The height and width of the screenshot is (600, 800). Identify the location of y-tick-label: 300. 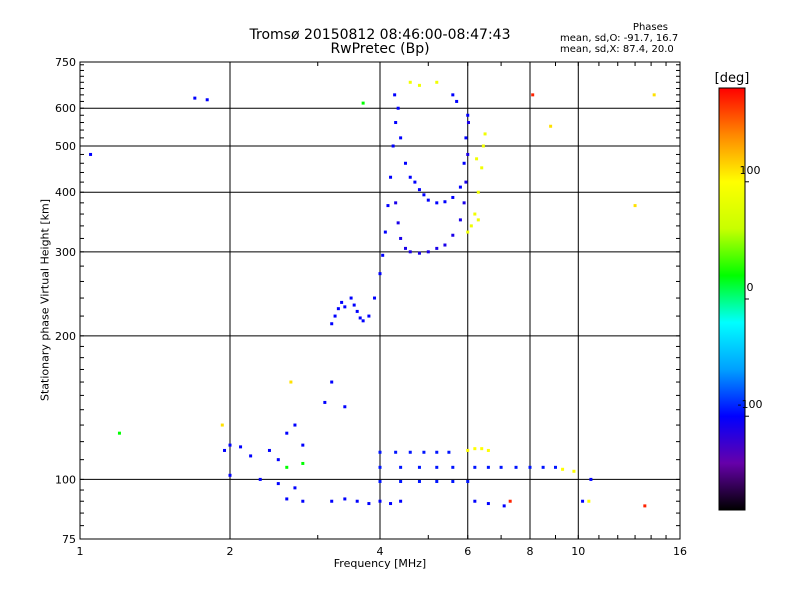
(65, 252).